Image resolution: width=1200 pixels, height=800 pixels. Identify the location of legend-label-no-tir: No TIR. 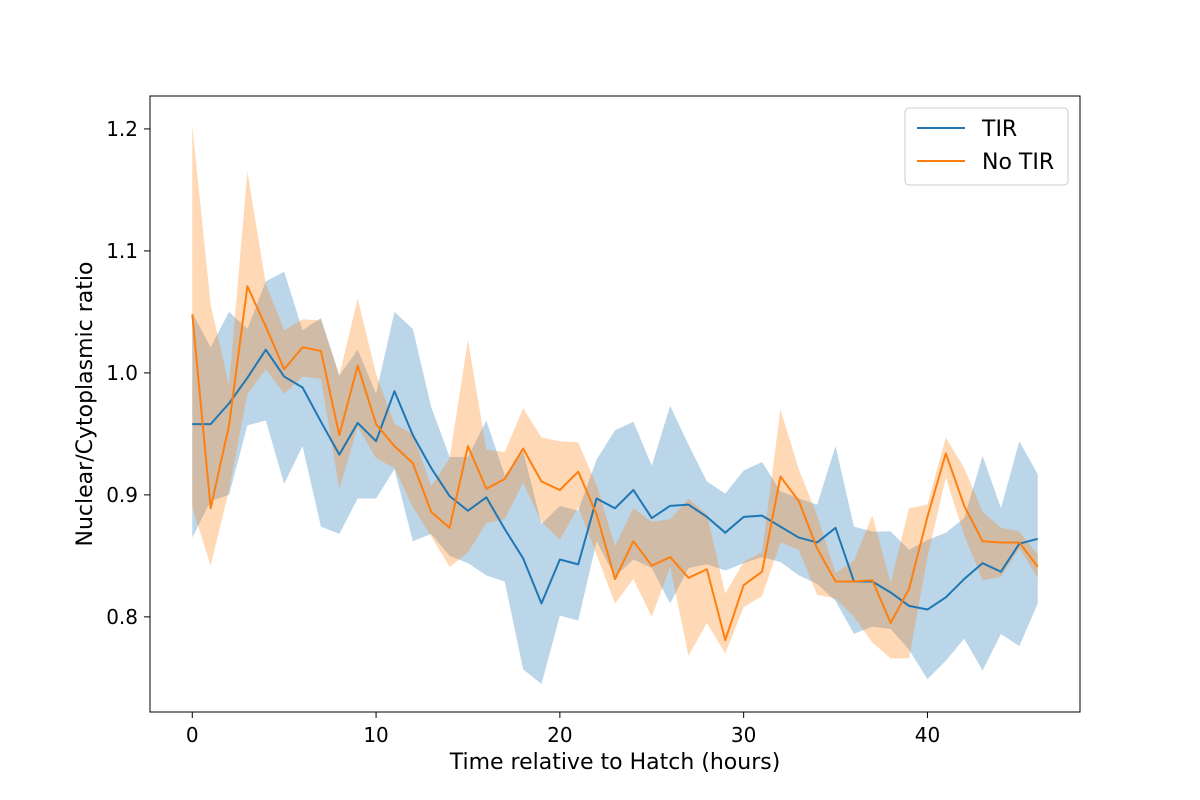
(1018, 162).